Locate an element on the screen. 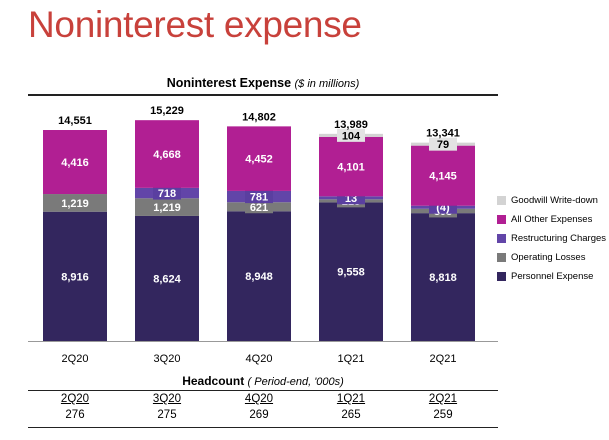 The image size is (609, 440). headcount-quarter: 3Q20 is located at coordinates (167, 399).